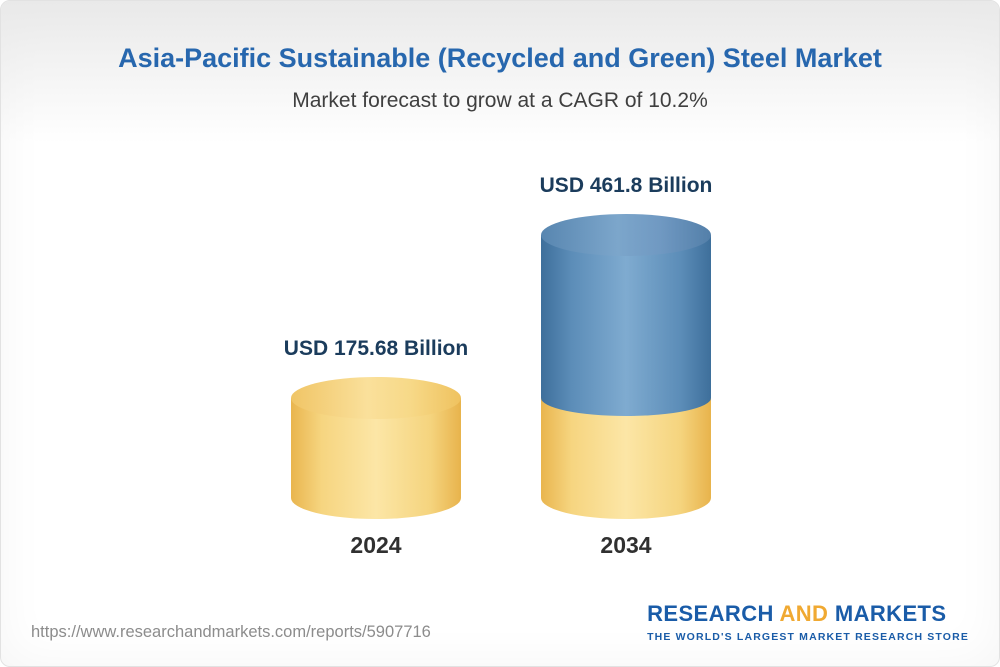 The image size is (1000, 667). I want to click on logo-word-markets: MARKETS, so click(890, 613).